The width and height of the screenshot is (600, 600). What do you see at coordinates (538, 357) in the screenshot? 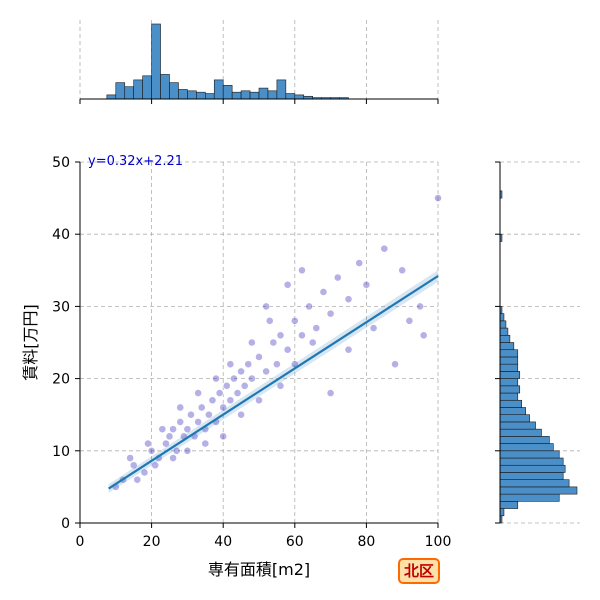
I see `y-marginal-histogram` at bounding box center [538, 357].